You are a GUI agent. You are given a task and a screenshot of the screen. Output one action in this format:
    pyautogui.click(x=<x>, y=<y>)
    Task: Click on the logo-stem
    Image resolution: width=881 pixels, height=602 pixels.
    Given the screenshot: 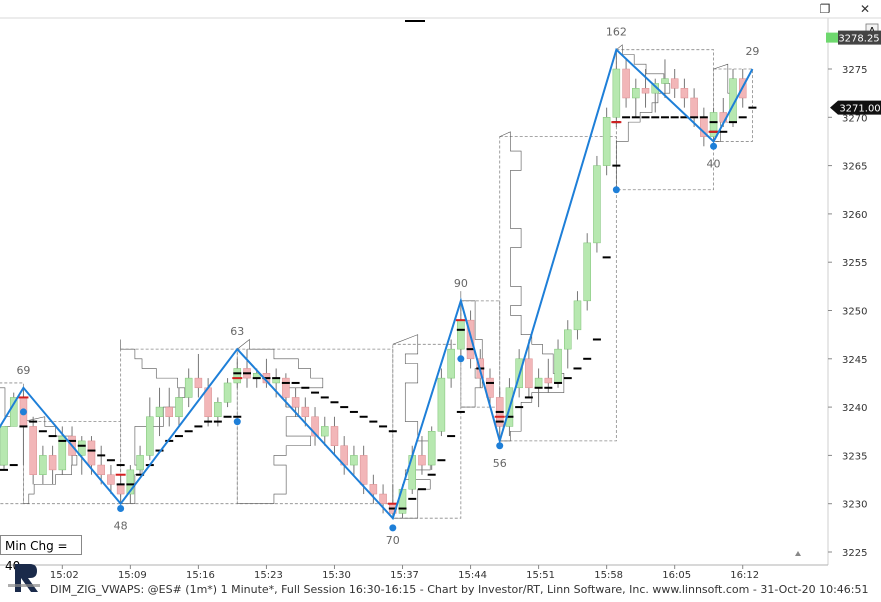 What is the action you would take?
    pyautogui.click(x=18, y=578)
    